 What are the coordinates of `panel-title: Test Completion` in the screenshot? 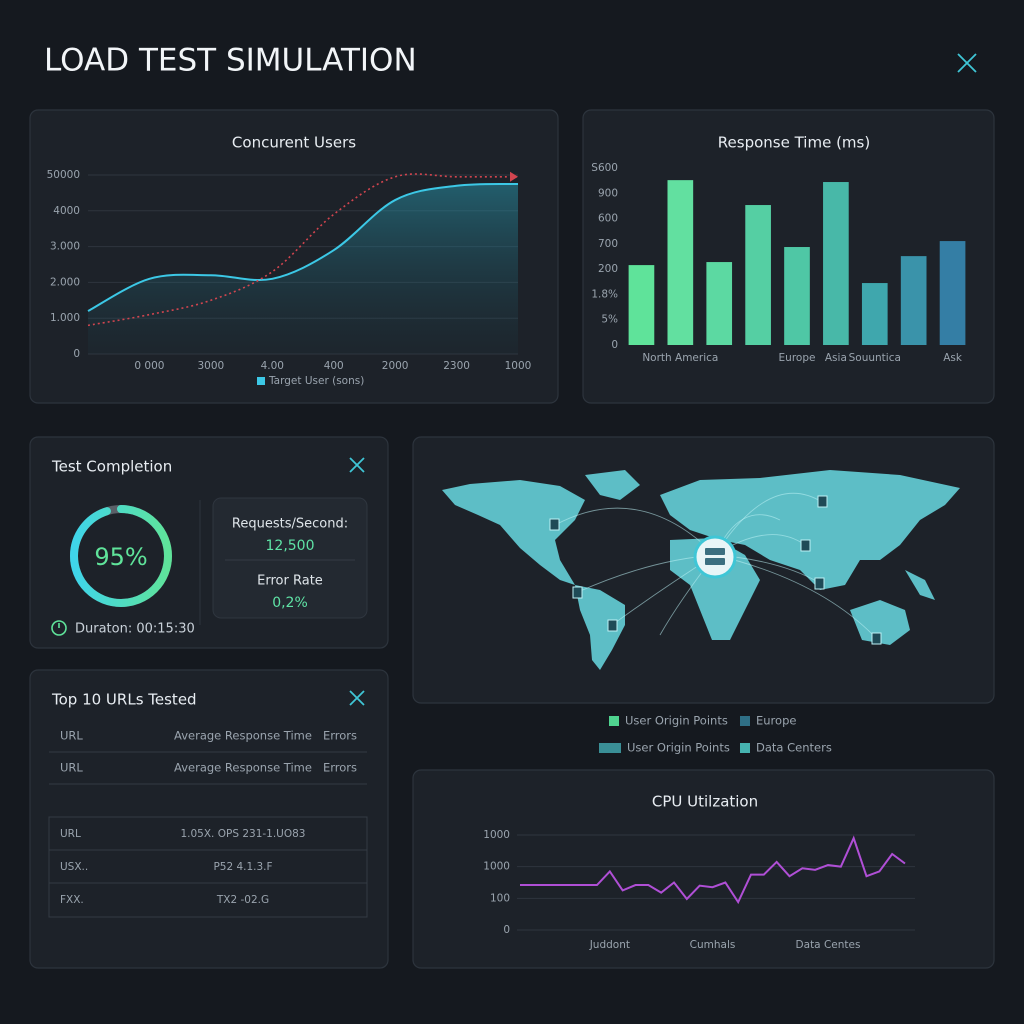 It's located at (111, 467).